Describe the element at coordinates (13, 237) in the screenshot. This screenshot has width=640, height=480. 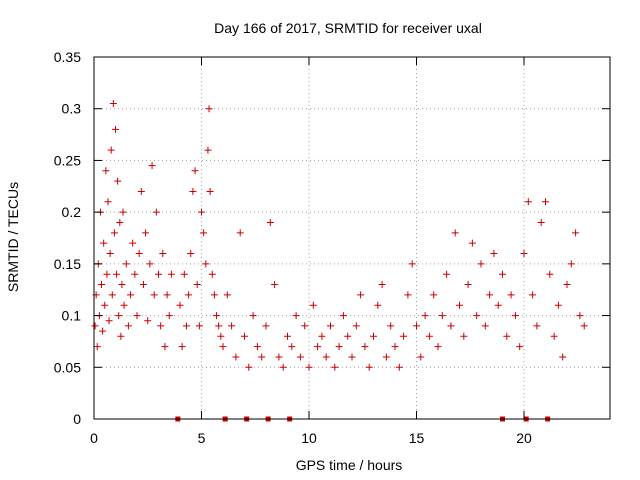
I see `y-axis-label: SRMTID / TECUs` at that location.